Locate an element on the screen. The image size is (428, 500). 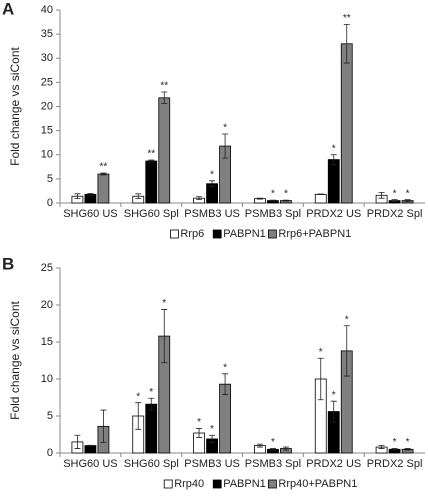
y-tick-label: 30 is located at coordinates (47, 58).